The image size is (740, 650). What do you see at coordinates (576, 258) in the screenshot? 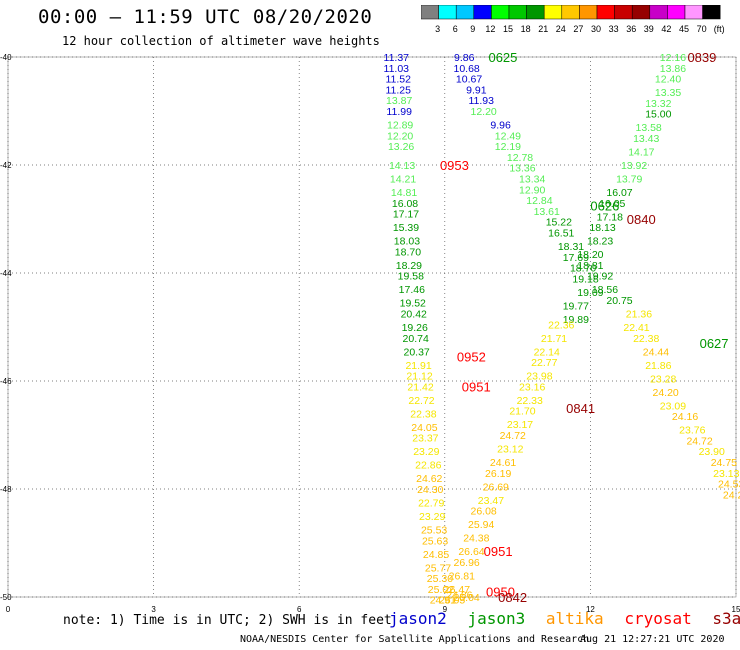
I see `swh-value-jason3: 17.69` at bounding box center [576, 258].